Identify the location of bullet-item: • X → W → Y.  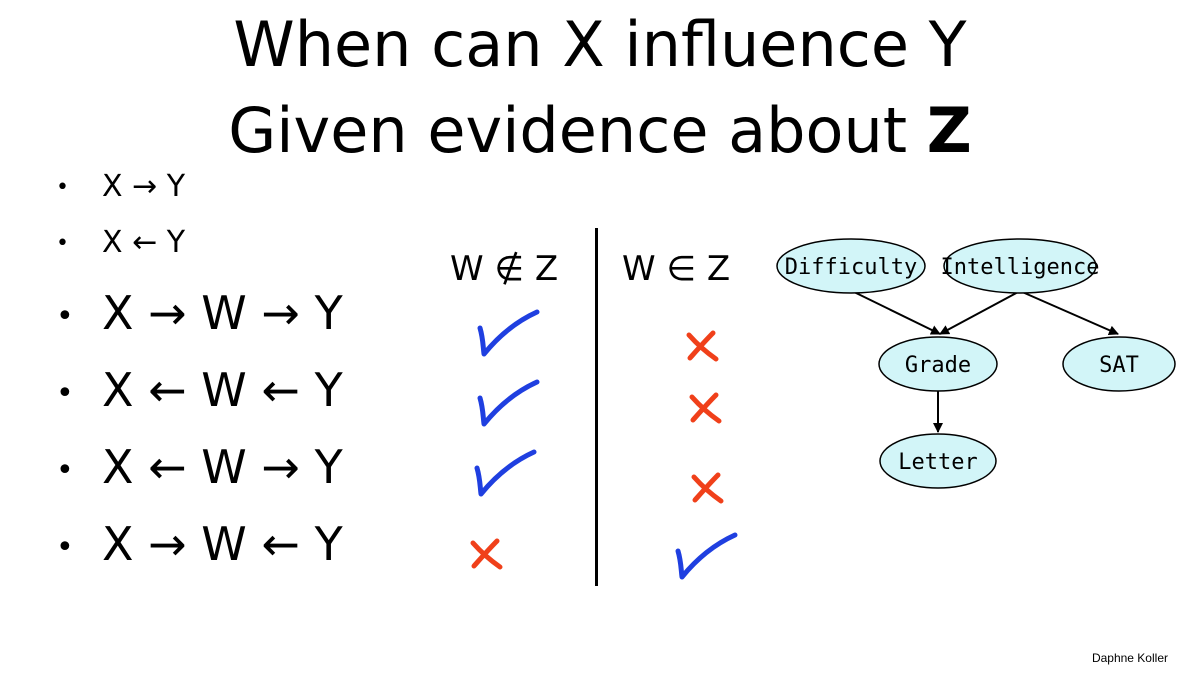
(199, 313).